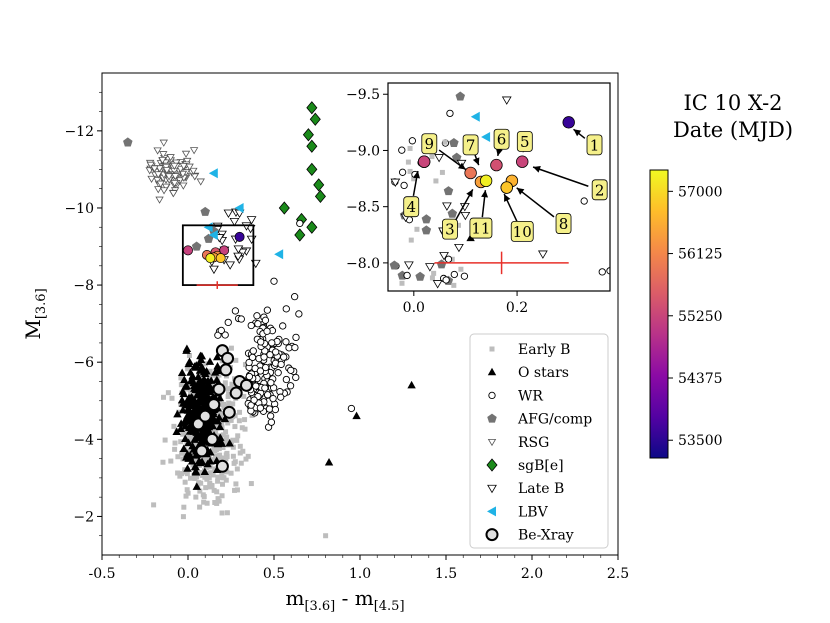 This screenshot has width=830, height=623. I want to click on inset-y-tick-label: −9.0, so click(363, 151).